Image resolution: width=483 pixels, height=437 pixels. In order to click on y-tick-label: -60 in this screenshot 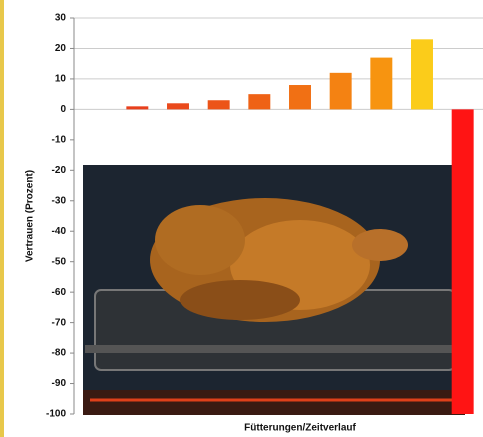, I will do `click(59, 292)`.